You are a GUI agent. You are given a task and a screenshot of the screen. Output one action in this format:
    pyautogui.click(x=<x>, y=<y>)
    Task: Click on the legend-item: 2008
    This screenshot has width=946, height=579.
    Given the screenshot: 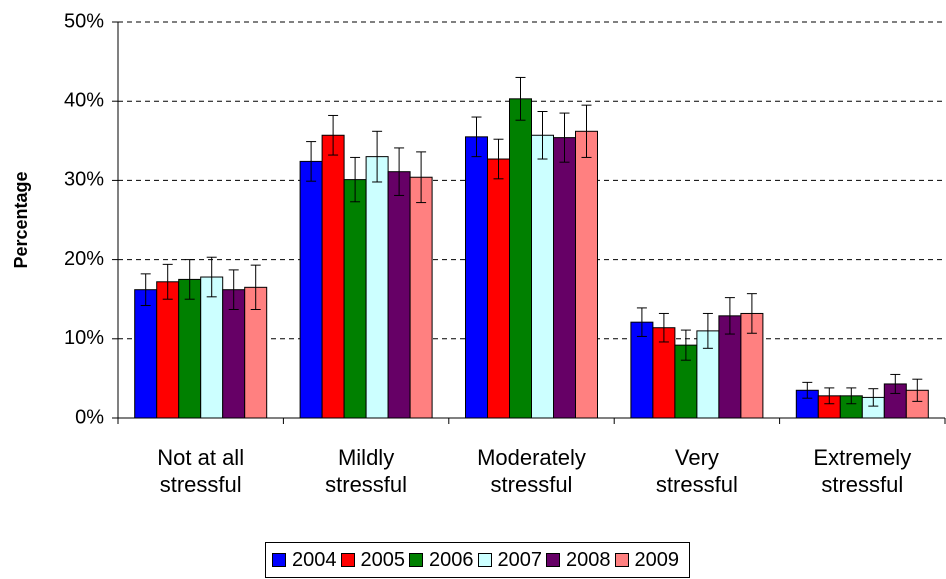 What is the action you would take?
    pyautogui.click(x=578, y=560)
    